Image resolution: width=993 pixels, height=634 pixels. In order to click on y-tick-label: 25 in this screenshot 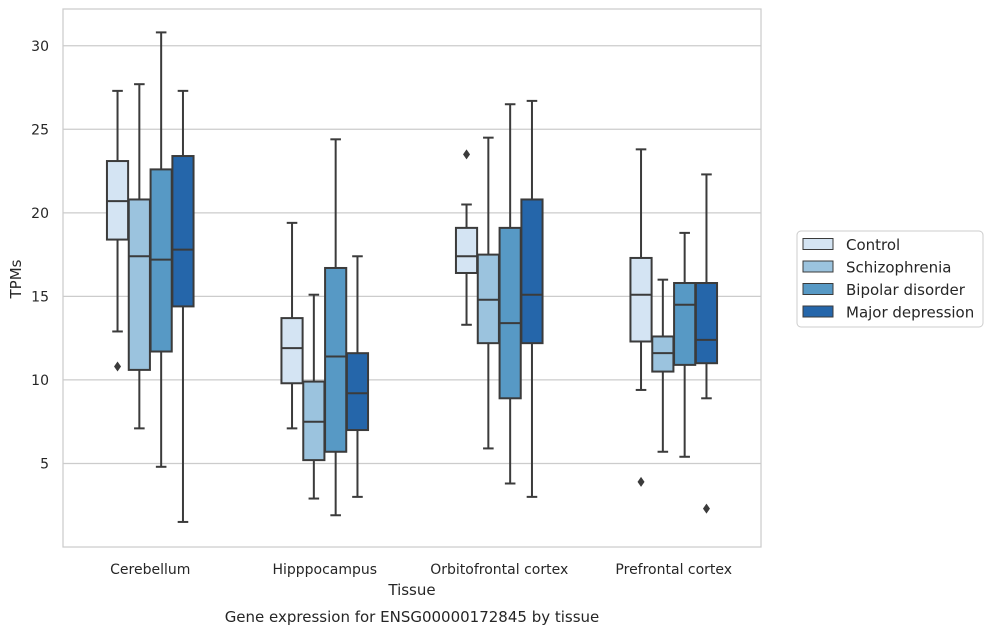, I will do `click(40, 130)`.